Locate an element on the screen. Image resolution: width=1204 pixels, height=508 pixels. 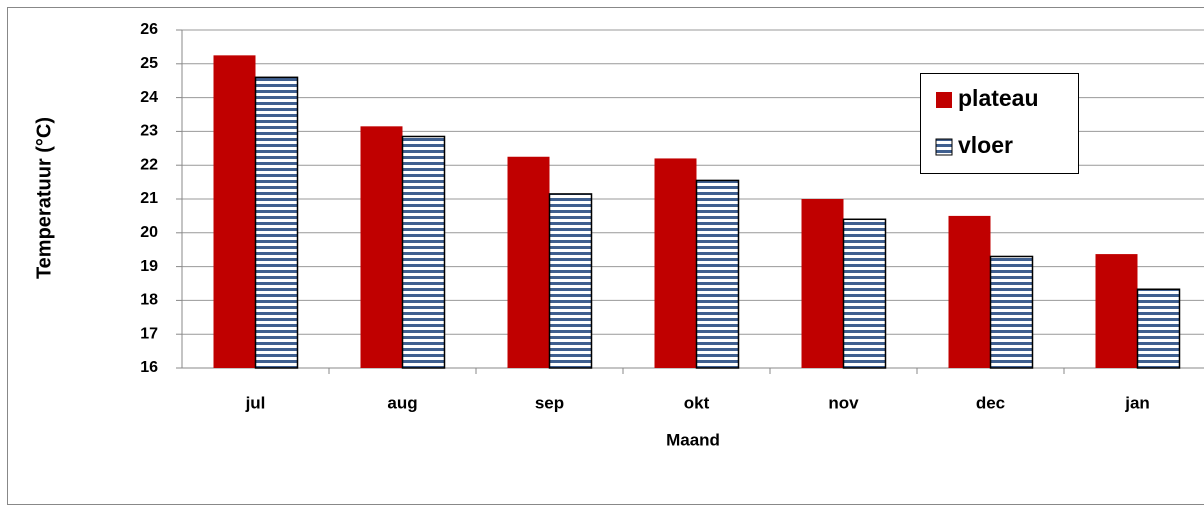
legend-label: plateau is located at coordinates (998, 98).